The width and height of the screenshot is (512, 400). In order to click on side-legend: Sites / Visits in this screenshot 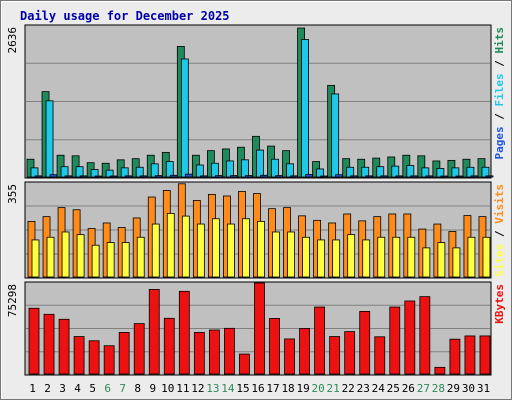, I will do `click(499, 230)`.